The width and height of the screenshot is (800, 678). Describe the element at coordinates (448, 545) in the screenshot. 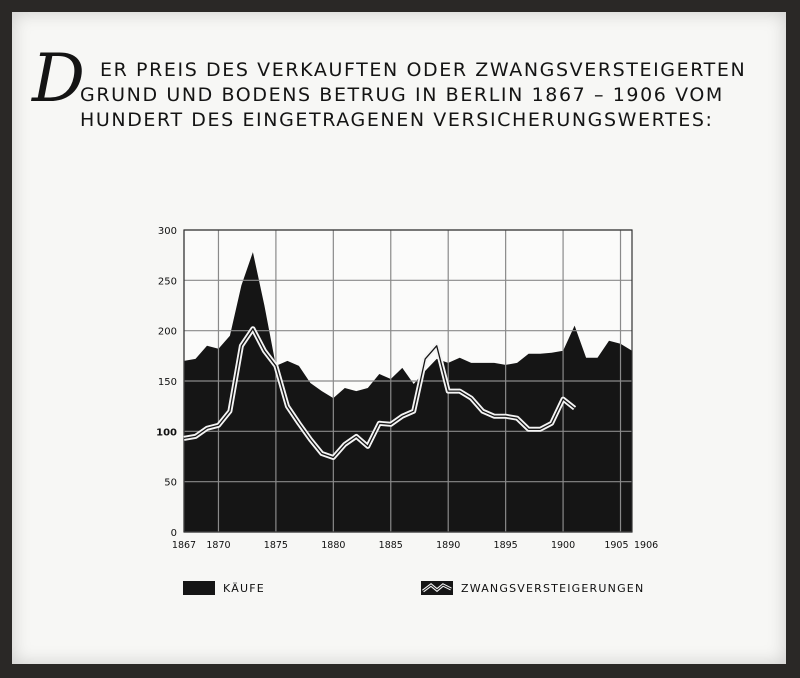

I see `x-tick-label: 1890` at that location.